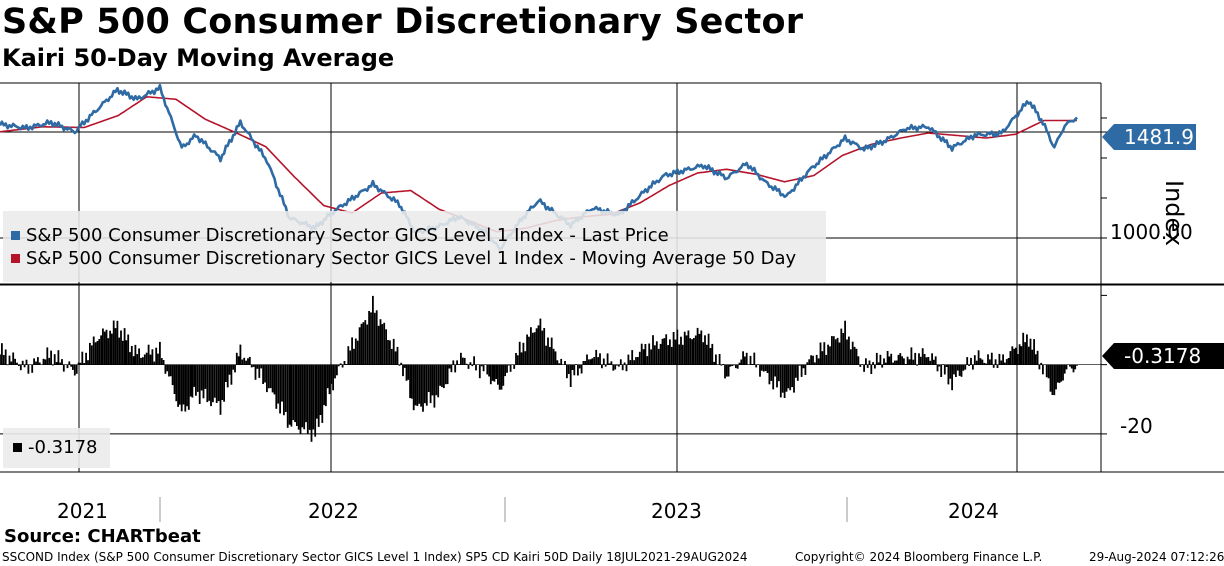 This screenshot has height=566, width=1224. Describe the element at coordinates (15, 235) in the screenshot. I see `legend-swatch-last-price` at that location.